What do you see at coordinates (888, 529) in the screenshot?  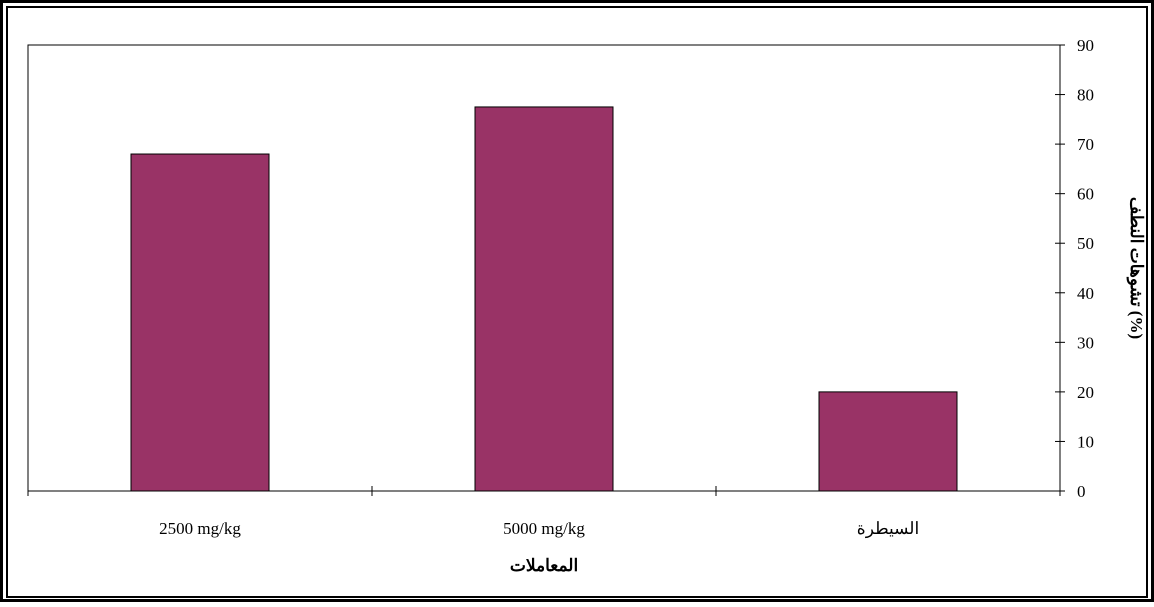 I see `x-tick-label: السيطرة` at bounding box center [888, 529].